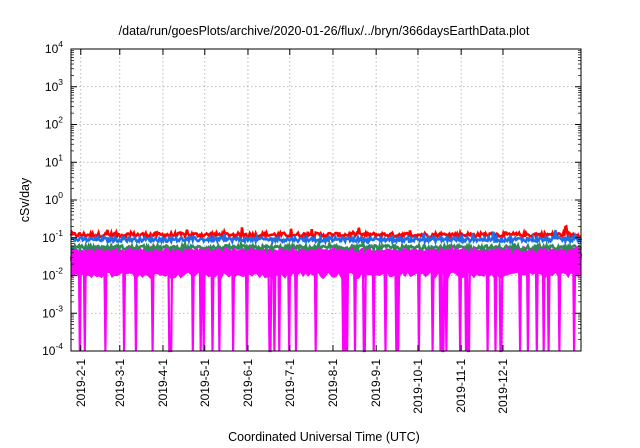  Describe the element at coordinates (54, 85) in the screenshot. I see `y-tick-label: 10³` at that location.